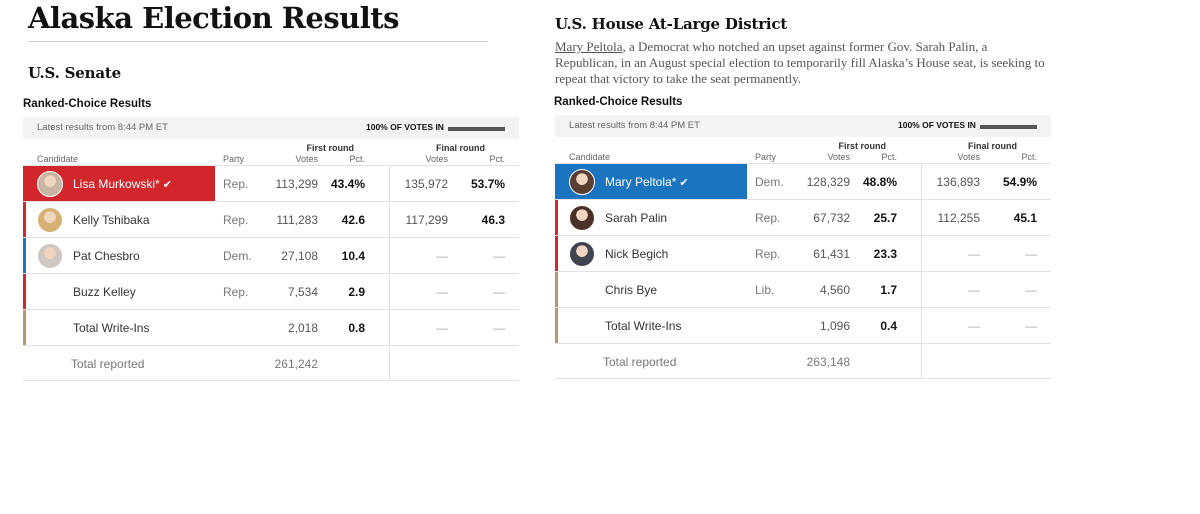  Describe the element at coordinates (426, 184) in the screenshot. I see `final-round-votes: 135,972` at that location.